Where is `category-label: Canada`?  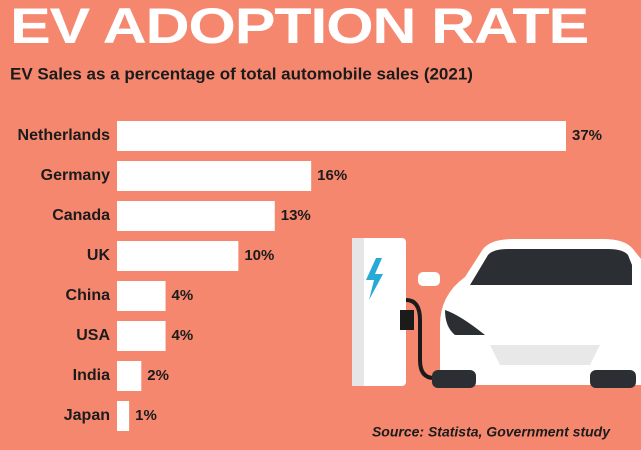 category-label: Canada is located at coordinates (81, 215).